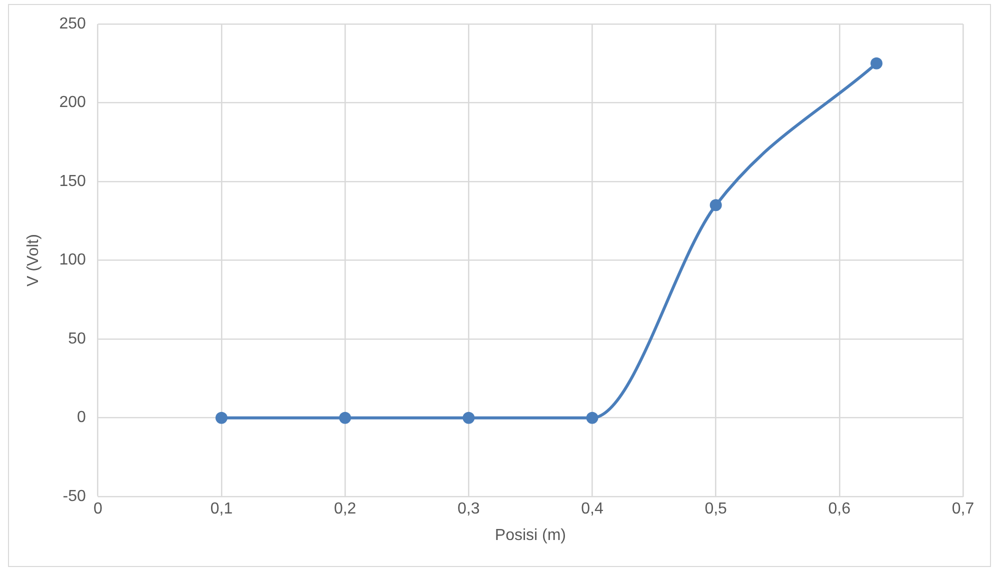  Describe the element at coordinates (469, 509) in the screenshot. I see `x-tick-label: 0,3` at that location.